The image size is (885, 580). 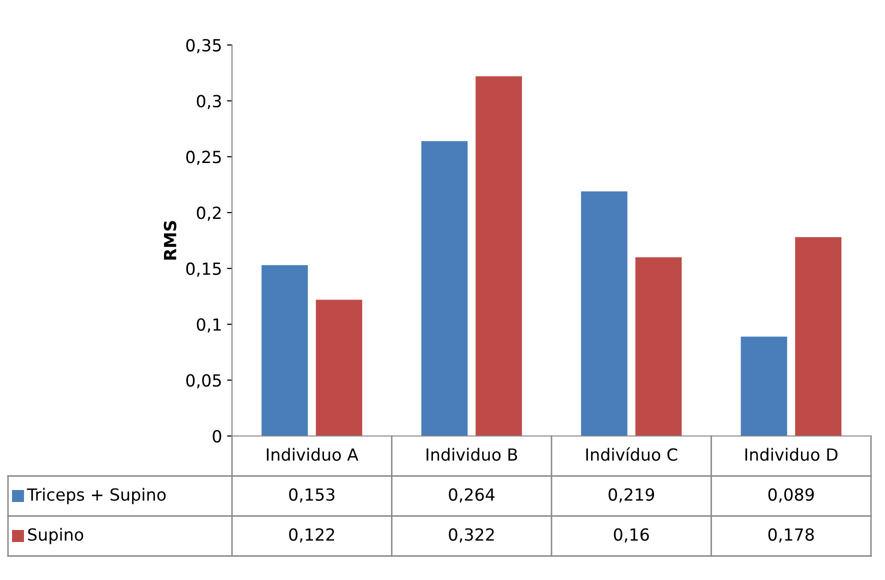 I want to click on x-tick-label: Individuo A, so click(x=312, y=454).